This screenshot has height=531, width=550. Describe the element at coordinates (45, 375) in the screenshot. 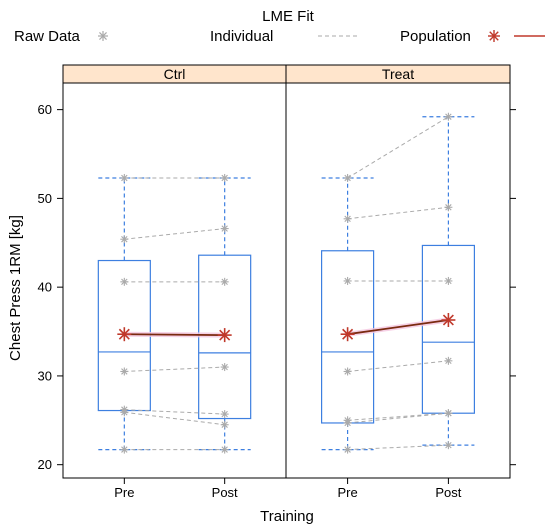

I see `y-tick-label: 30` at that location.